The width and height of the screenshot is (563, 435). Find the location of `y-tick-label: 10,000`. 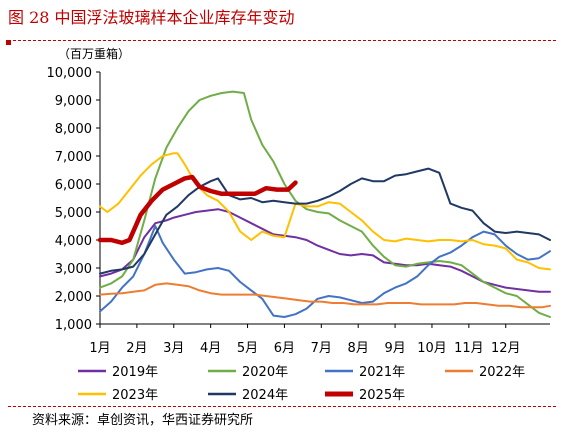

y-tick-label: 10,000 is located at coordinates (70, 73).